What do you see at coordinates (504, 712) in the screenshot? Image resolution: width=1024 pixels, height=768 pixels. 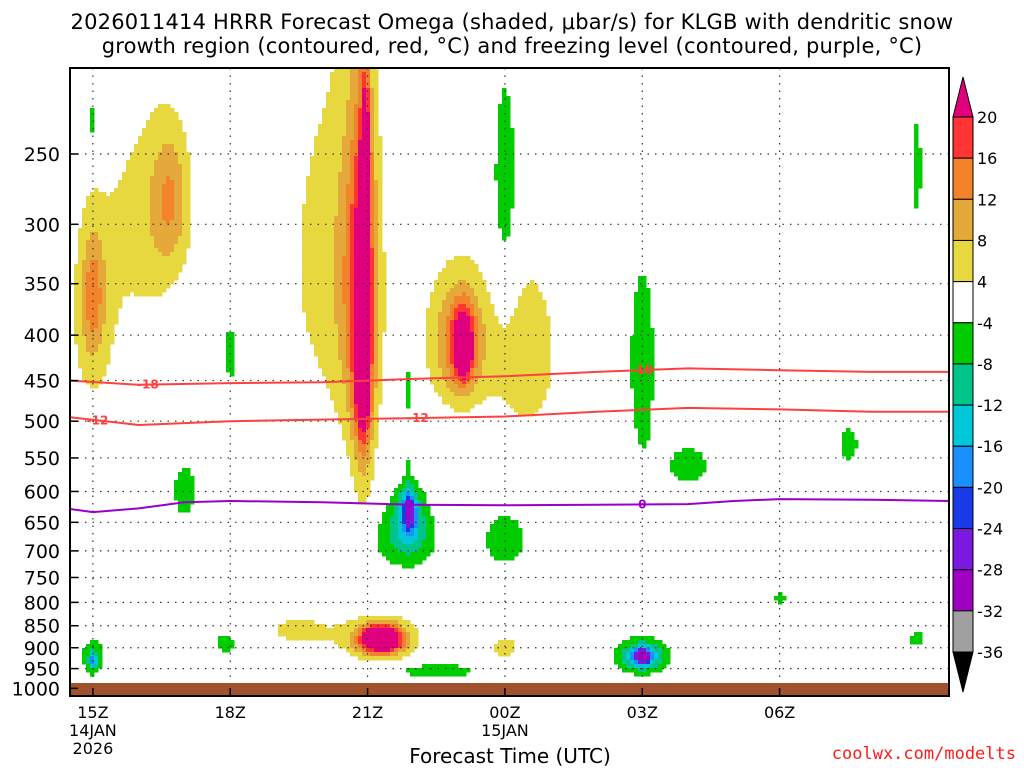 I see `x-tick-label: 00Z` at bounding box center [504, 712].